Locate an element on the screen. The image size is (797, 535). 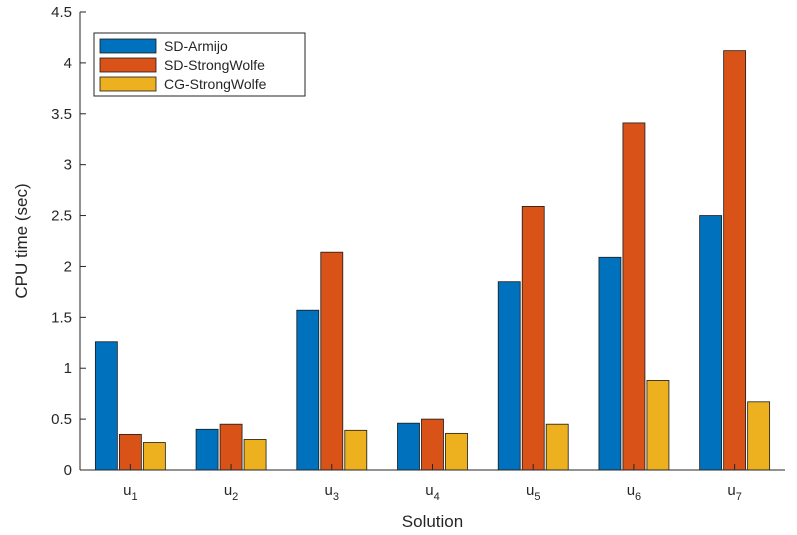
y-tick-label: 1.5 is located at coordinates (61, 317).